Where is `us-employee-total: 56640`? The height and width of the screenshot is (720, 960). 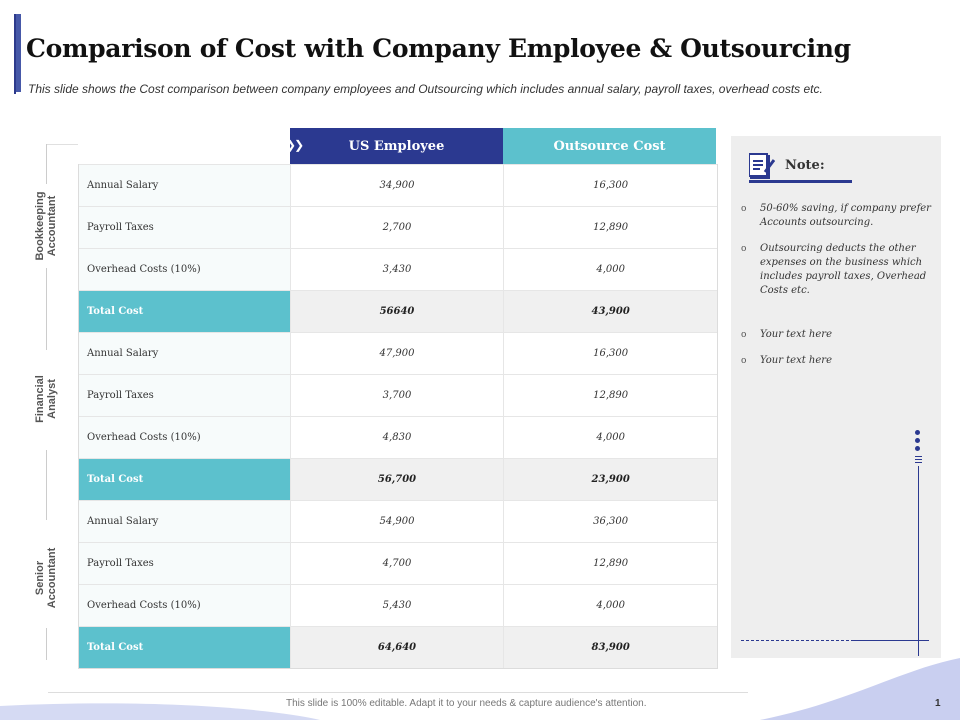
us-employee-total: 56640 is located at coordinates (398, 311).